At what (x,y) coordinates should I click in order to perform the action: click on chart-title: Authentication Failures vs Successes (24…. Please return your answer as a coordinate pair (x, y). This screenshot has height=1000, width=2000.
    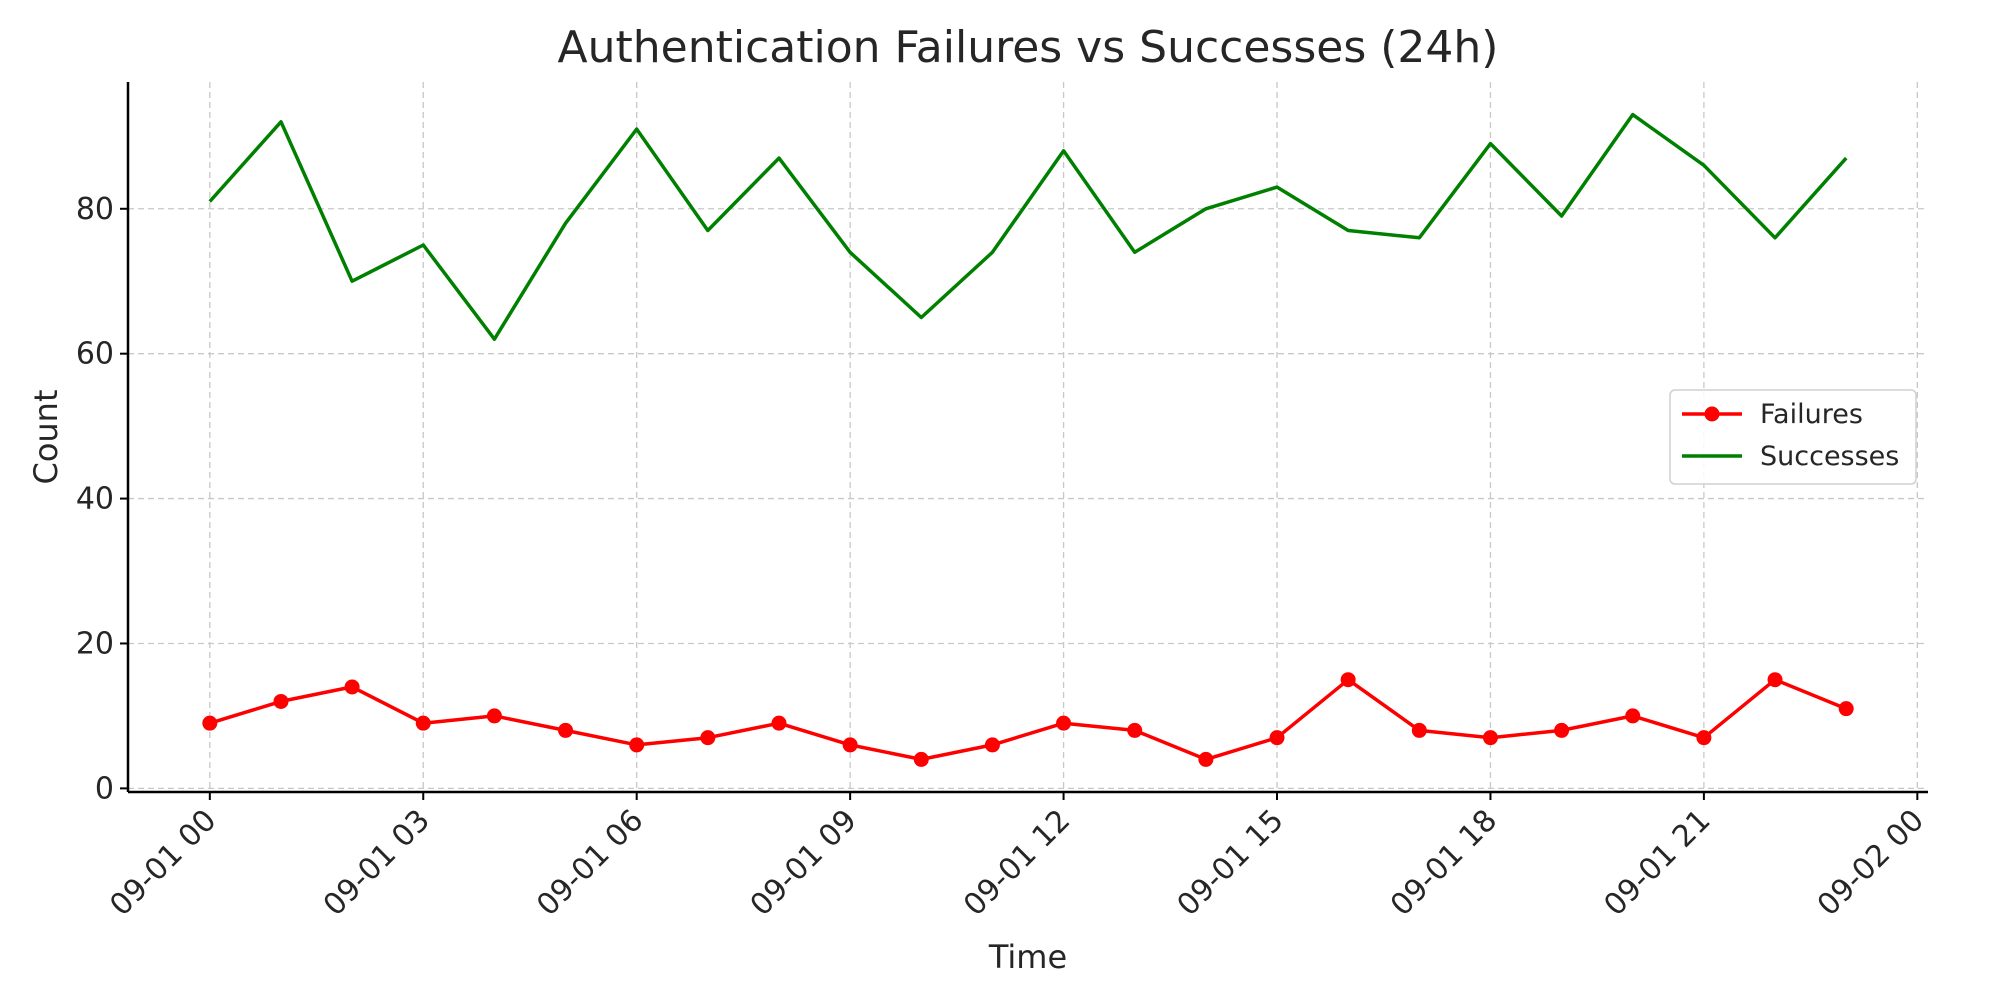
    Looking at the image, I should click on (1028, 47).